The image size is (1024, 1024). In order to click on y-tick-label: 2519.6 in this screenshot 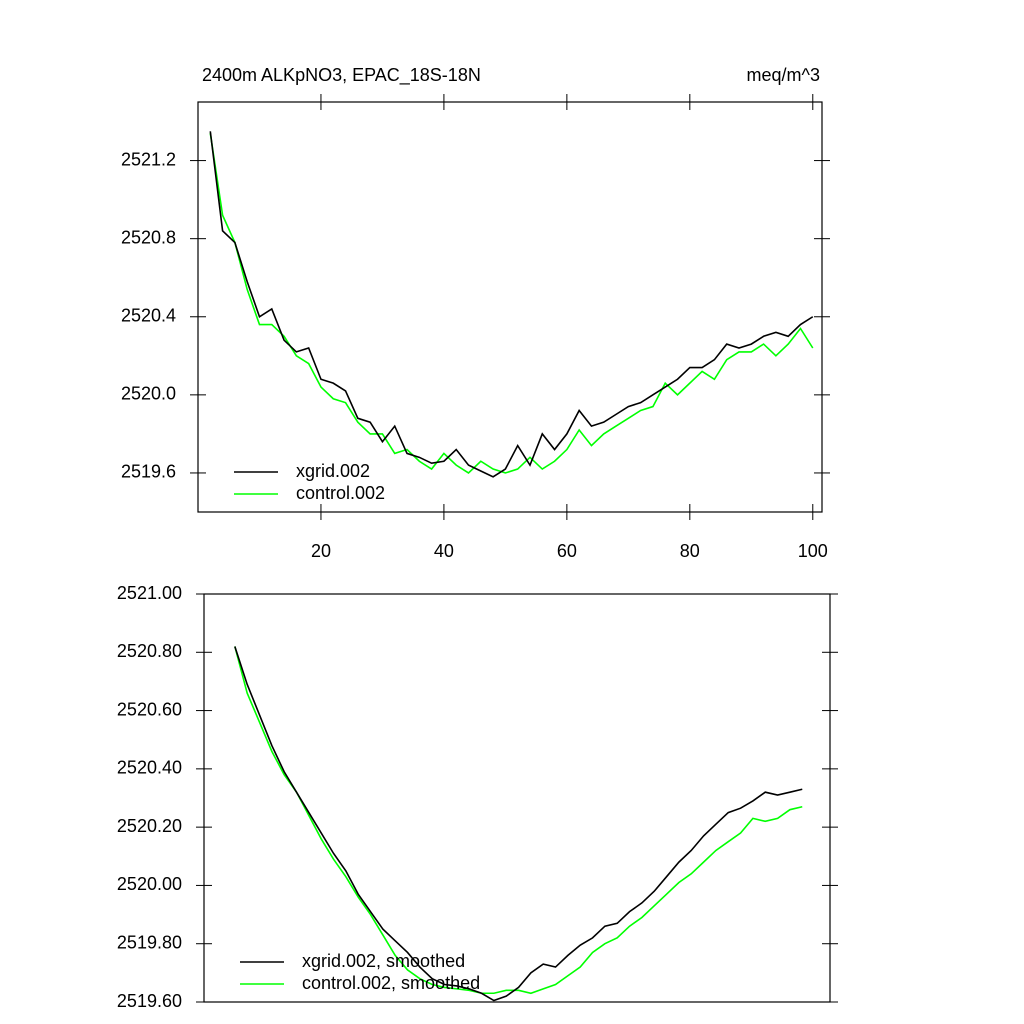, I will do `click(148, 472)`.